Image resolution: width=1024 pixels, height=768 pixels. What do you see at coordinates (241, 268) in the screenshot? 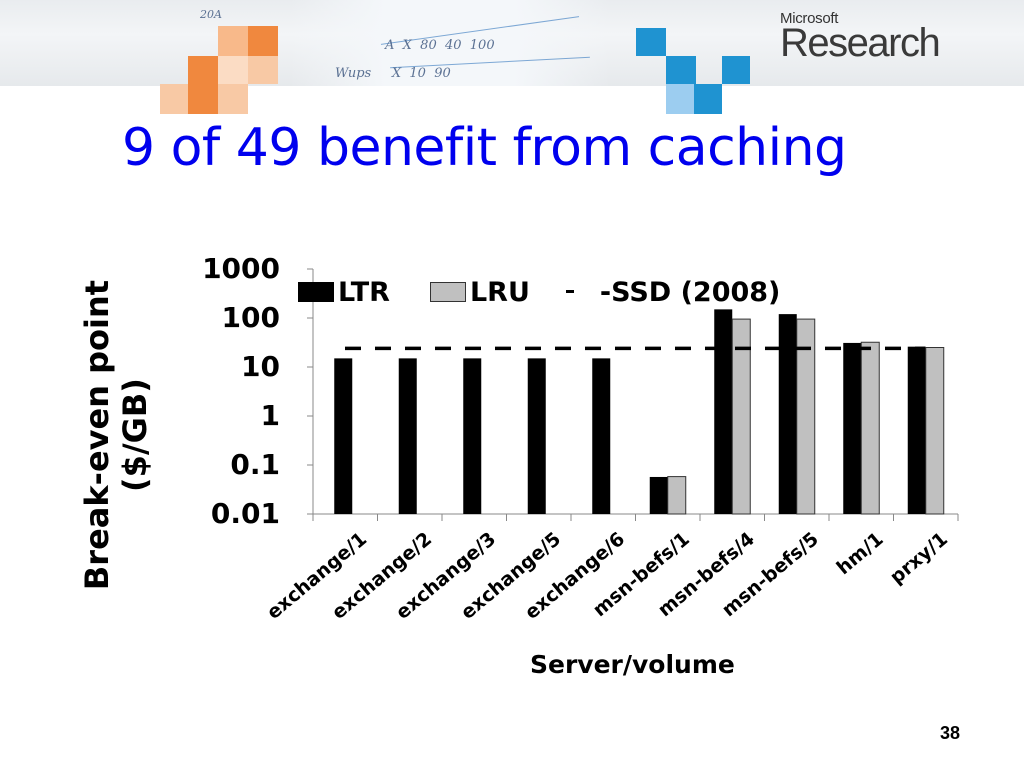
I see `y-tick-label: 1000` at bounding box center [241, 268].